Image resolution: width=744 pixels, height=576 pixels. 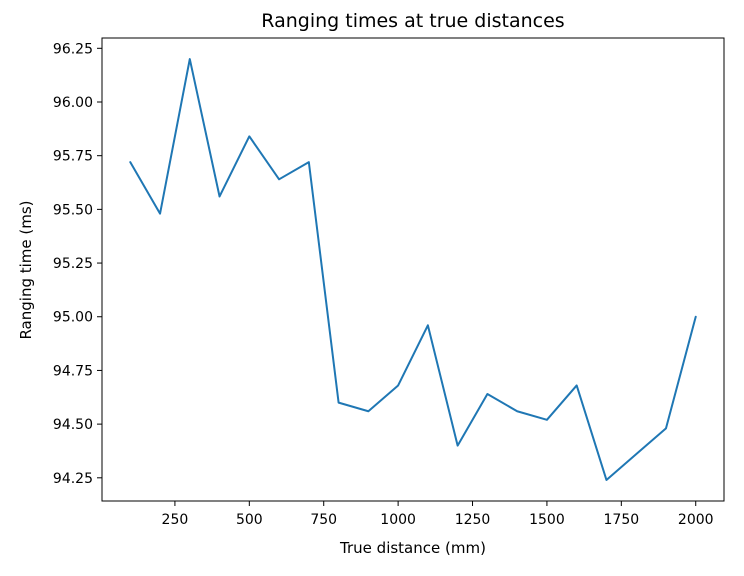 I want to click on x-tick-label: 750, so click(x=323, y=520).